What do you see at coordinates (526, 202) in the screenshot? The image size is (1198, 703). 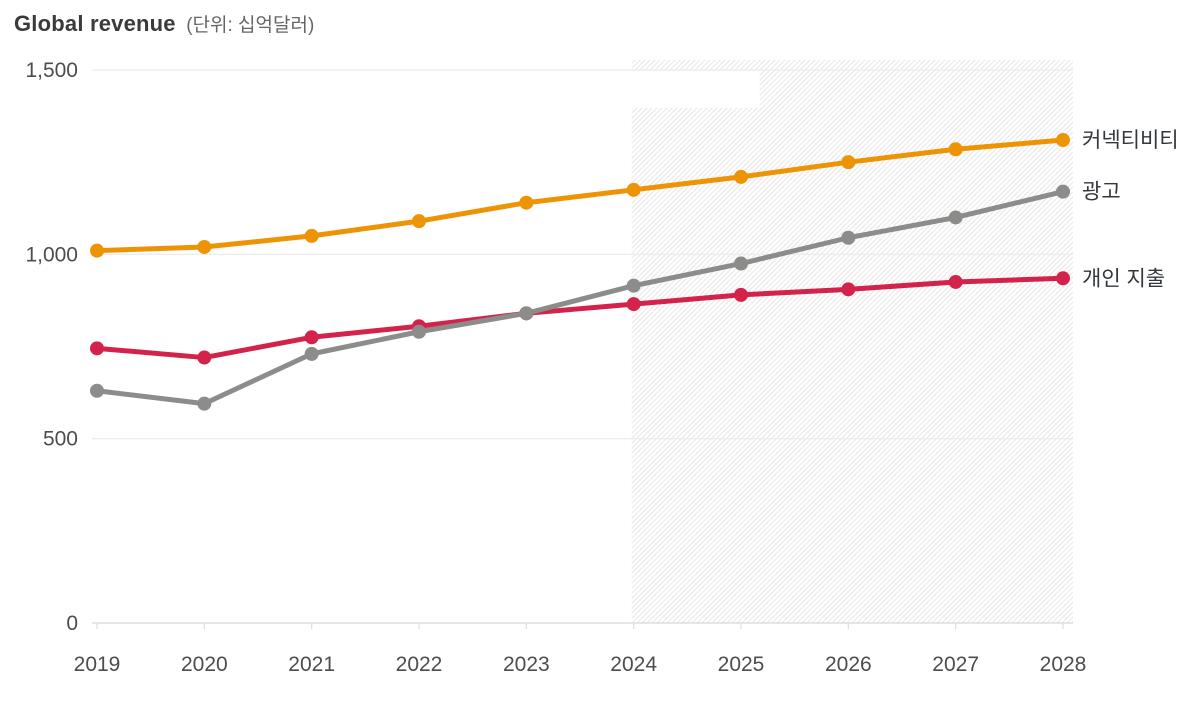 I see `data-point-connectivity-2023` at bounding box center [526, 202].